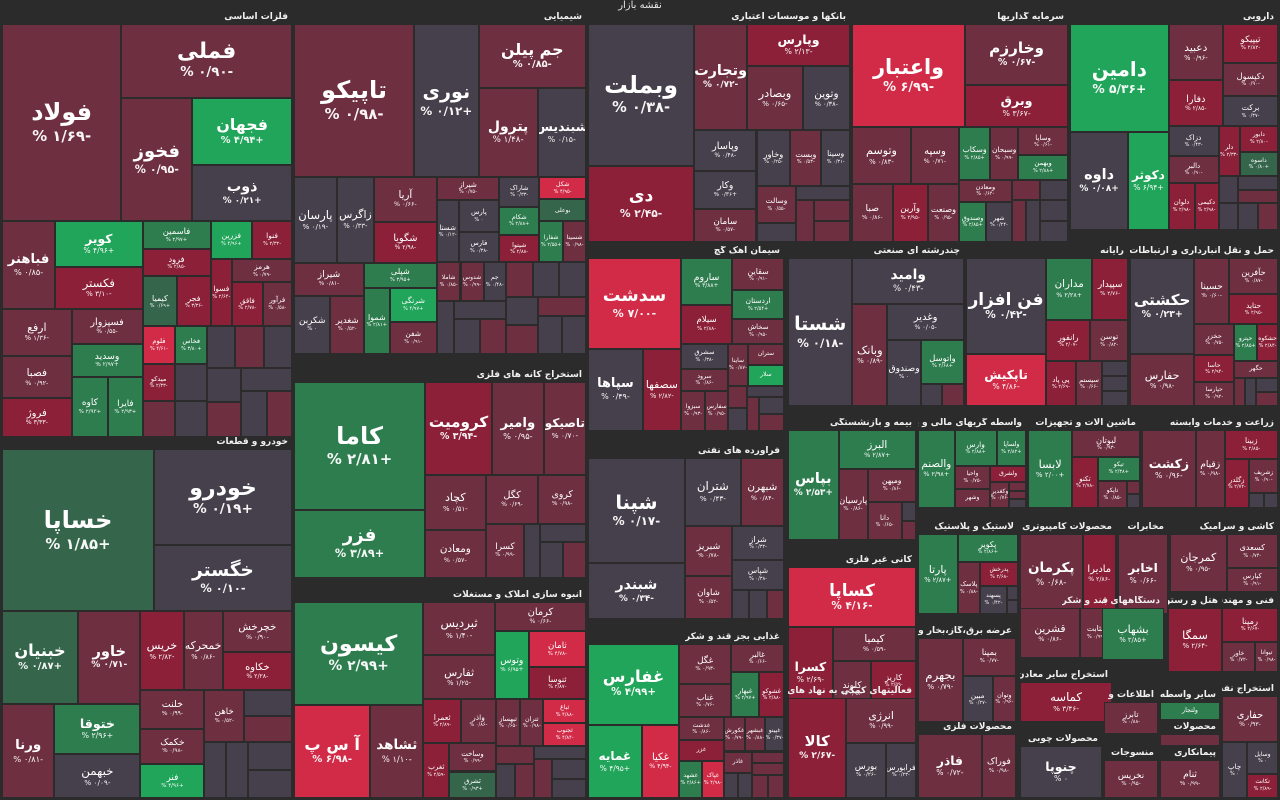  What do you see at coordinates (1119, 78) in the screenshot?
I see `stock-cell: دامین +۵/۳۶ %` at bounding box center [1119, 78].